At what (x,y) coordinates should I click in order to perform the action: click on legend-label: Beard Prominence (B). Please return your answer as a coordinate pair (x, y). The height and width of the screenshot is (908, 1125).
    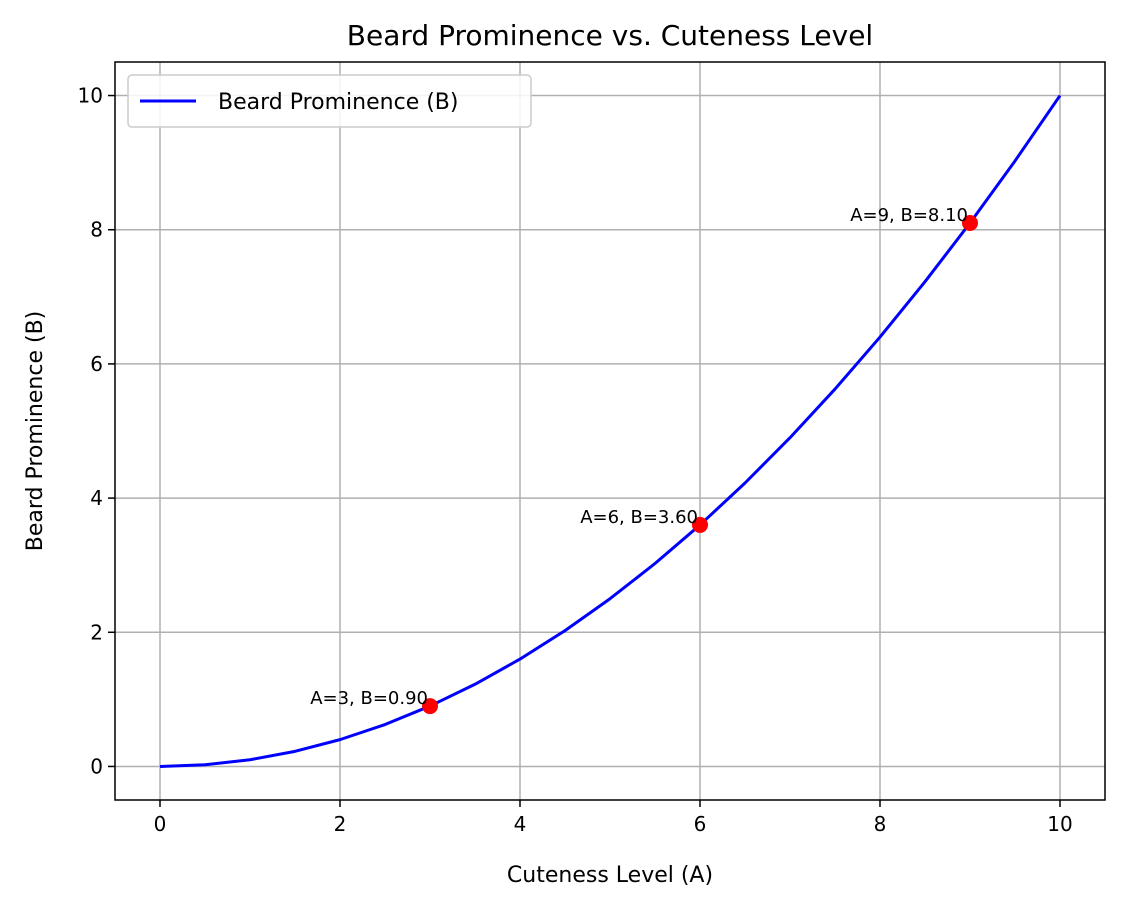
    Looking at the image, I should click on (338, 102).